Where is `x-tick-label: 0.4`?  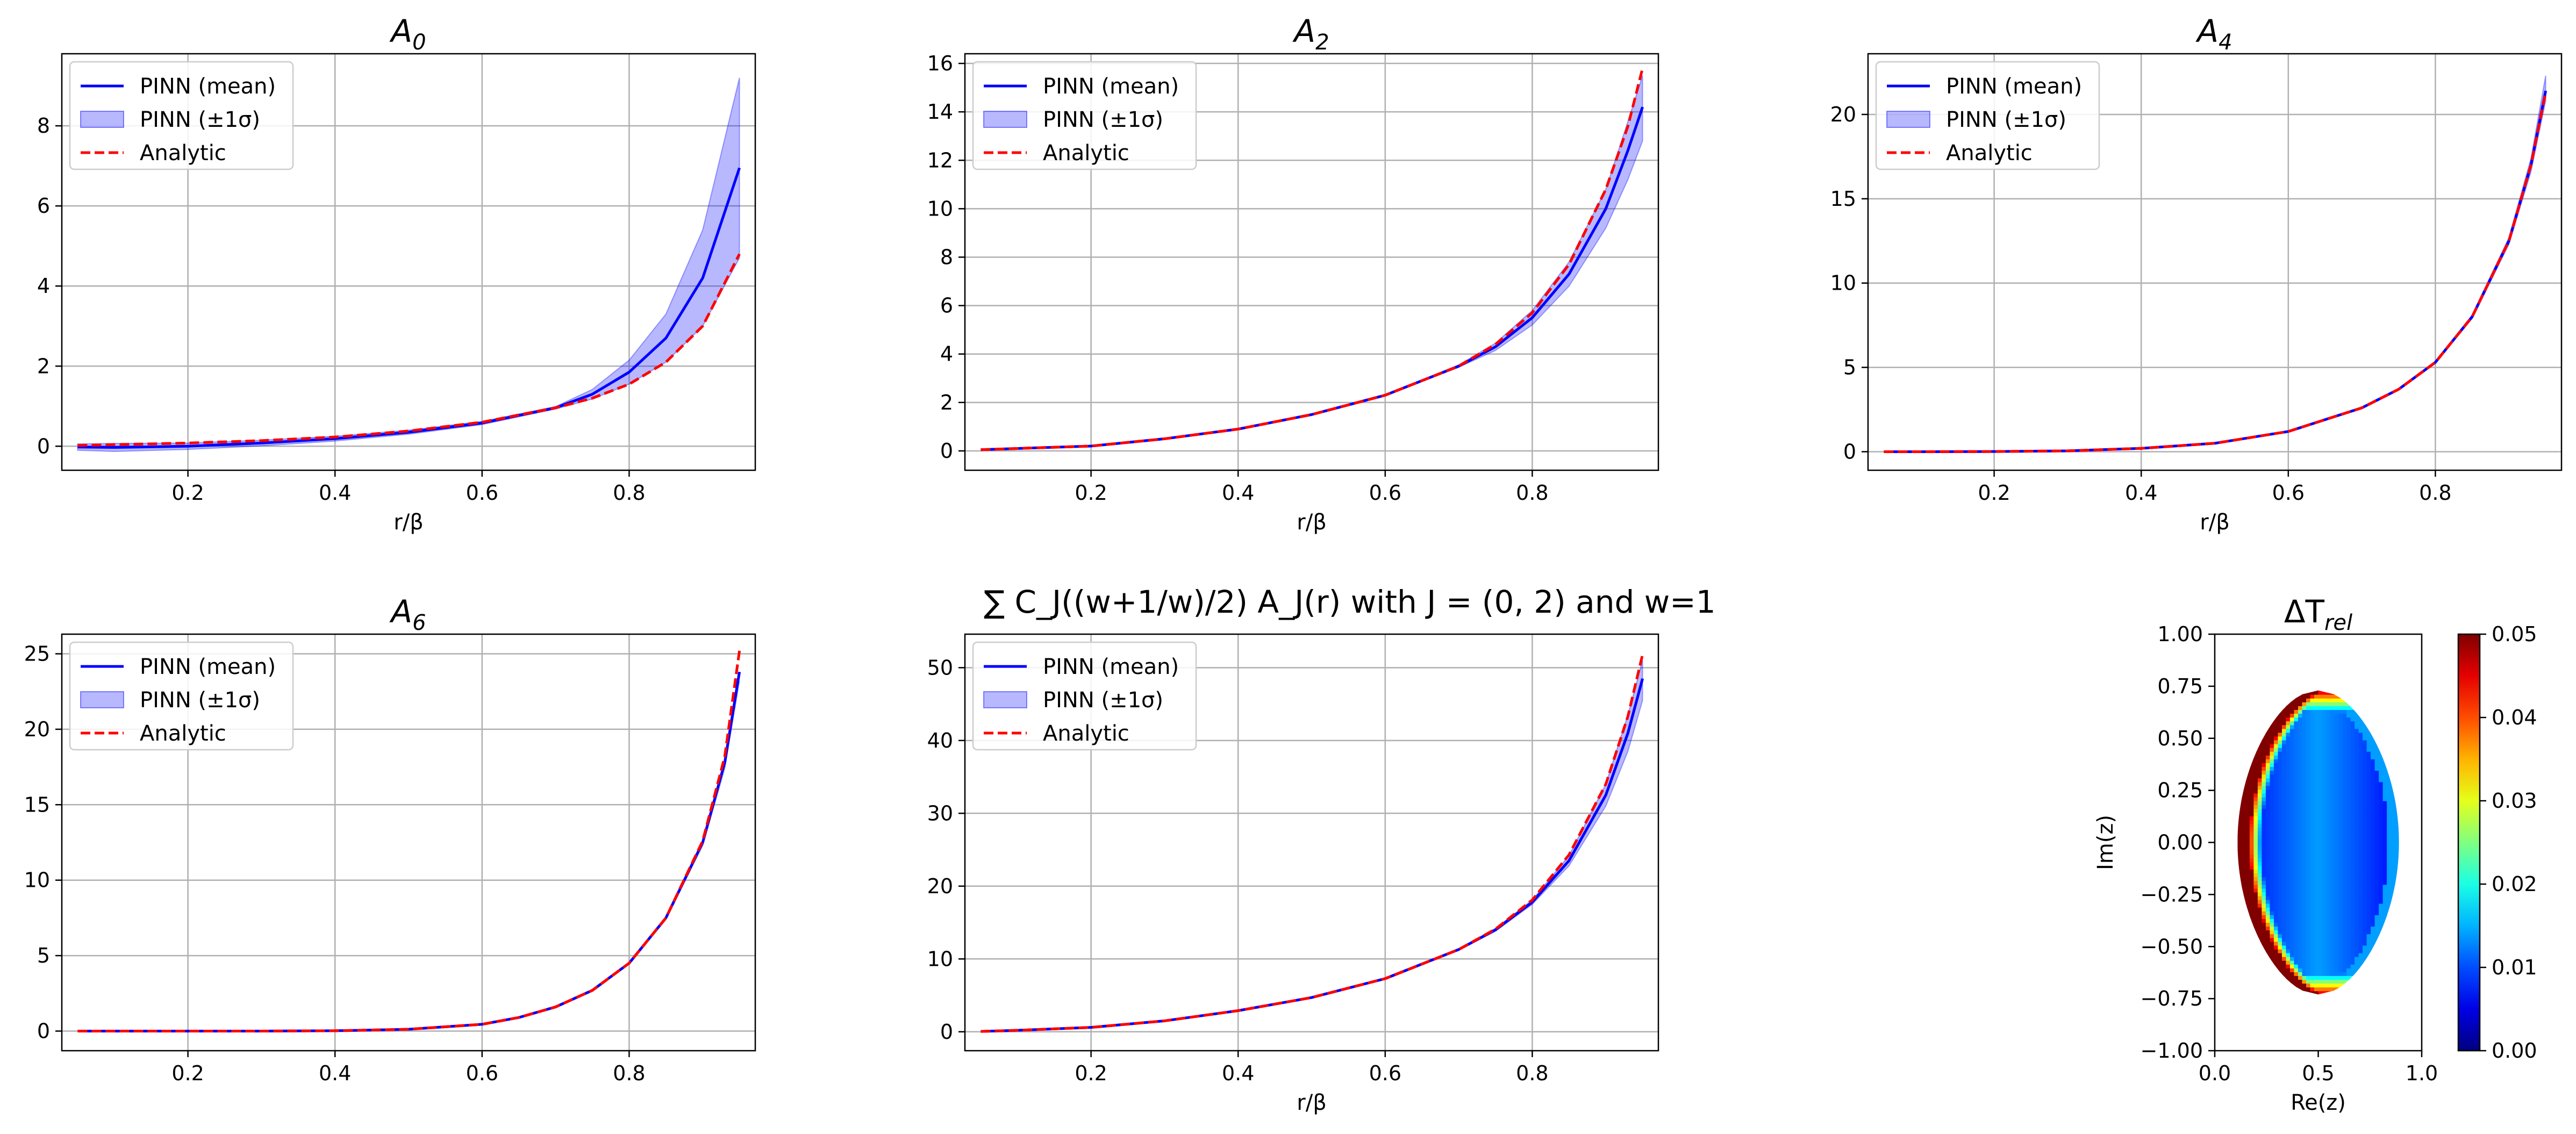 x-tick-label: 0.4 is located at coordinates (1238, 1073).